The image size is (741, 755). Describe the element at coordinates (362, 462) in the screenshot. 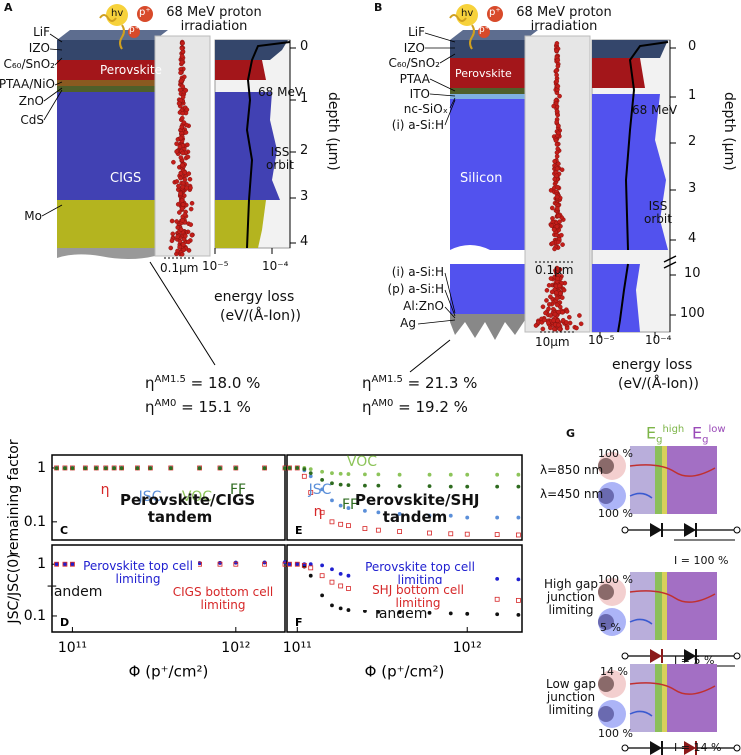

I see `series-label: VOC` at that location.